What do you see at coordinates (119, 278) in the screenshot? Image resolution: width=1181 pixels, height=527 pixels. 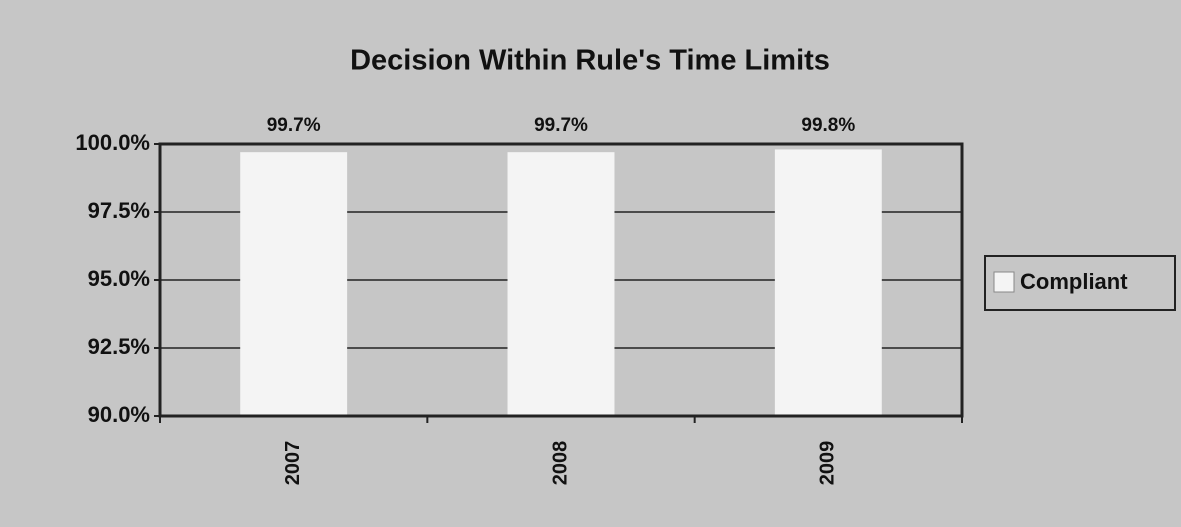 I see `y-tick-label: 95.0%` at bounding box center [119, 278].